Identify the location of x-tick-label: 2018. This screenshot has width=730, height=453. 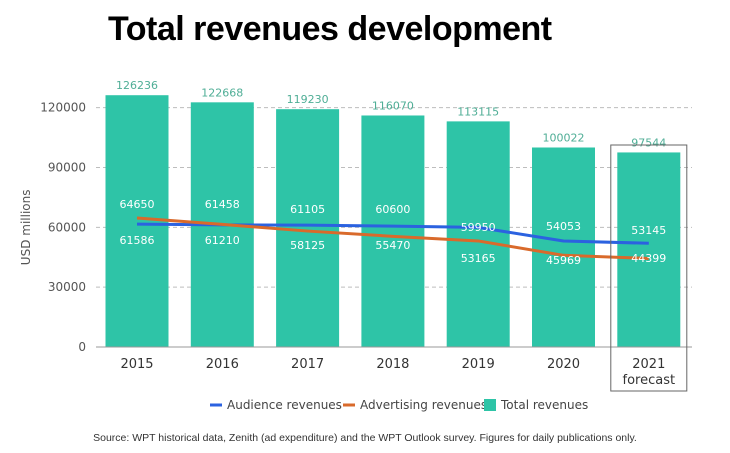
(392, 364).